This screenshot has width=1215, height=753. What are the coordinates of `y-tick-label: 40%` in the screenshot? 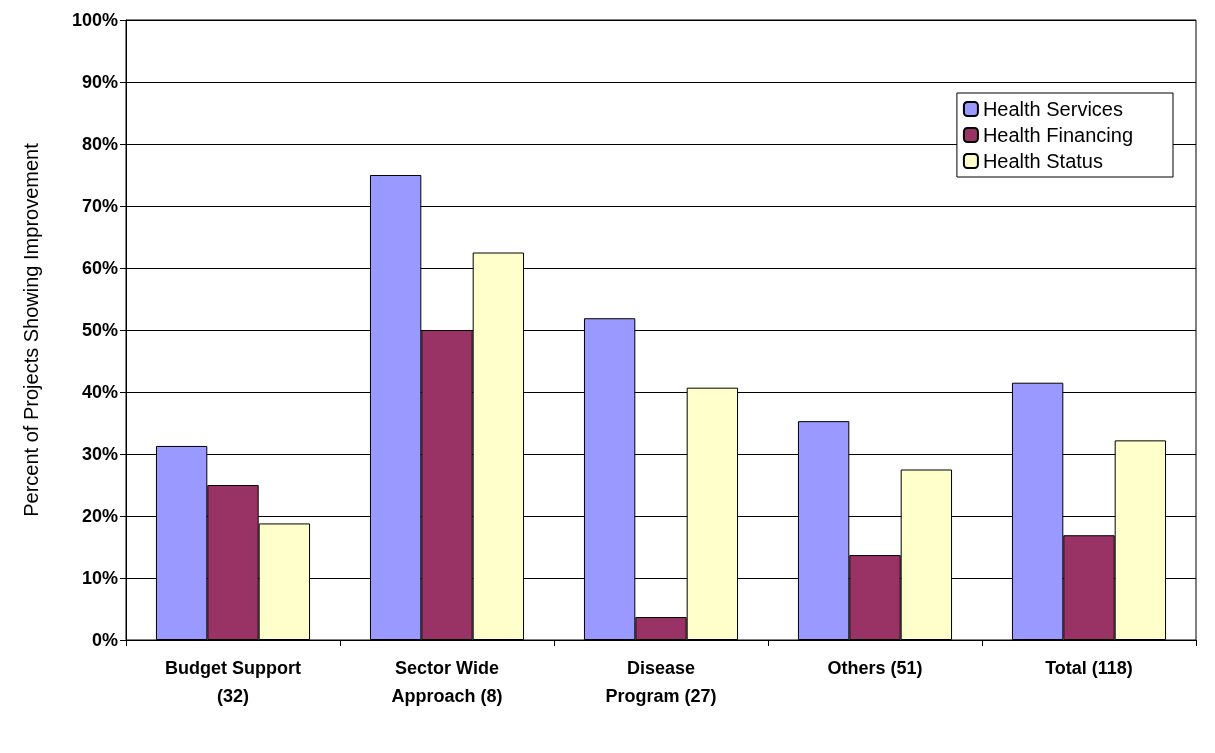 It's located at (99, 392).